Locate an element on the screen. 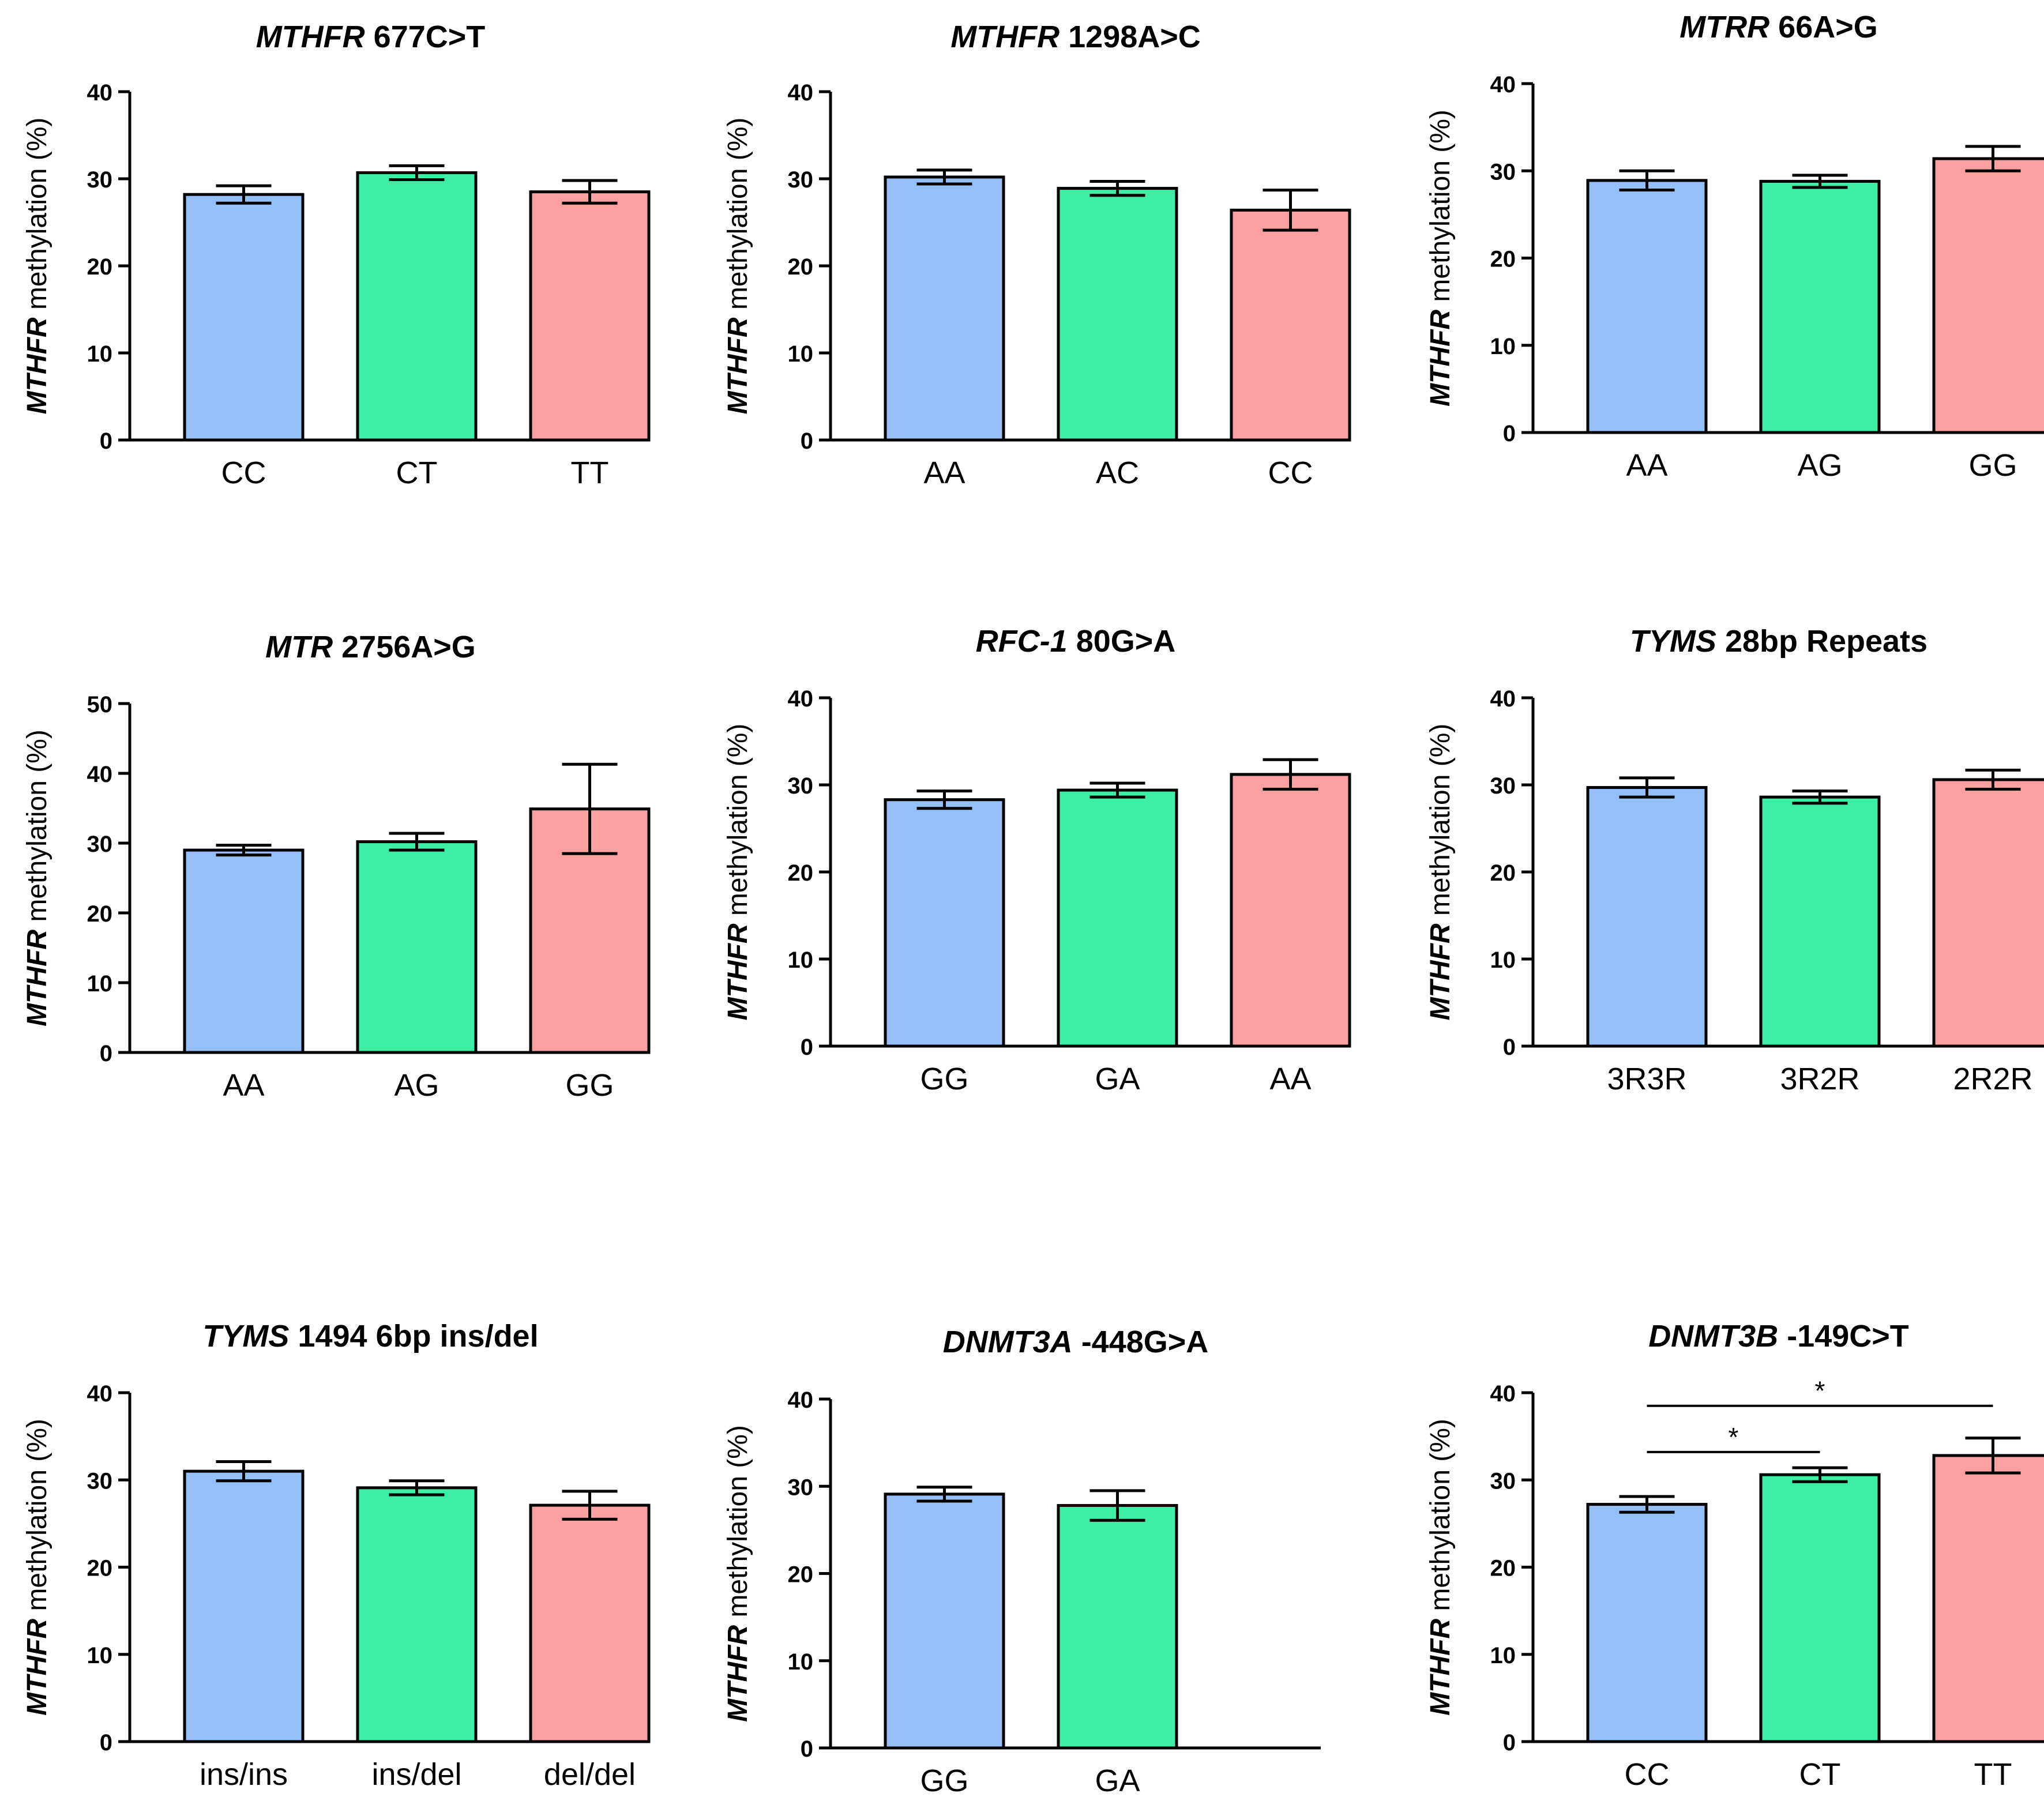  bar-deldel is located at coordinates (590, 1623).